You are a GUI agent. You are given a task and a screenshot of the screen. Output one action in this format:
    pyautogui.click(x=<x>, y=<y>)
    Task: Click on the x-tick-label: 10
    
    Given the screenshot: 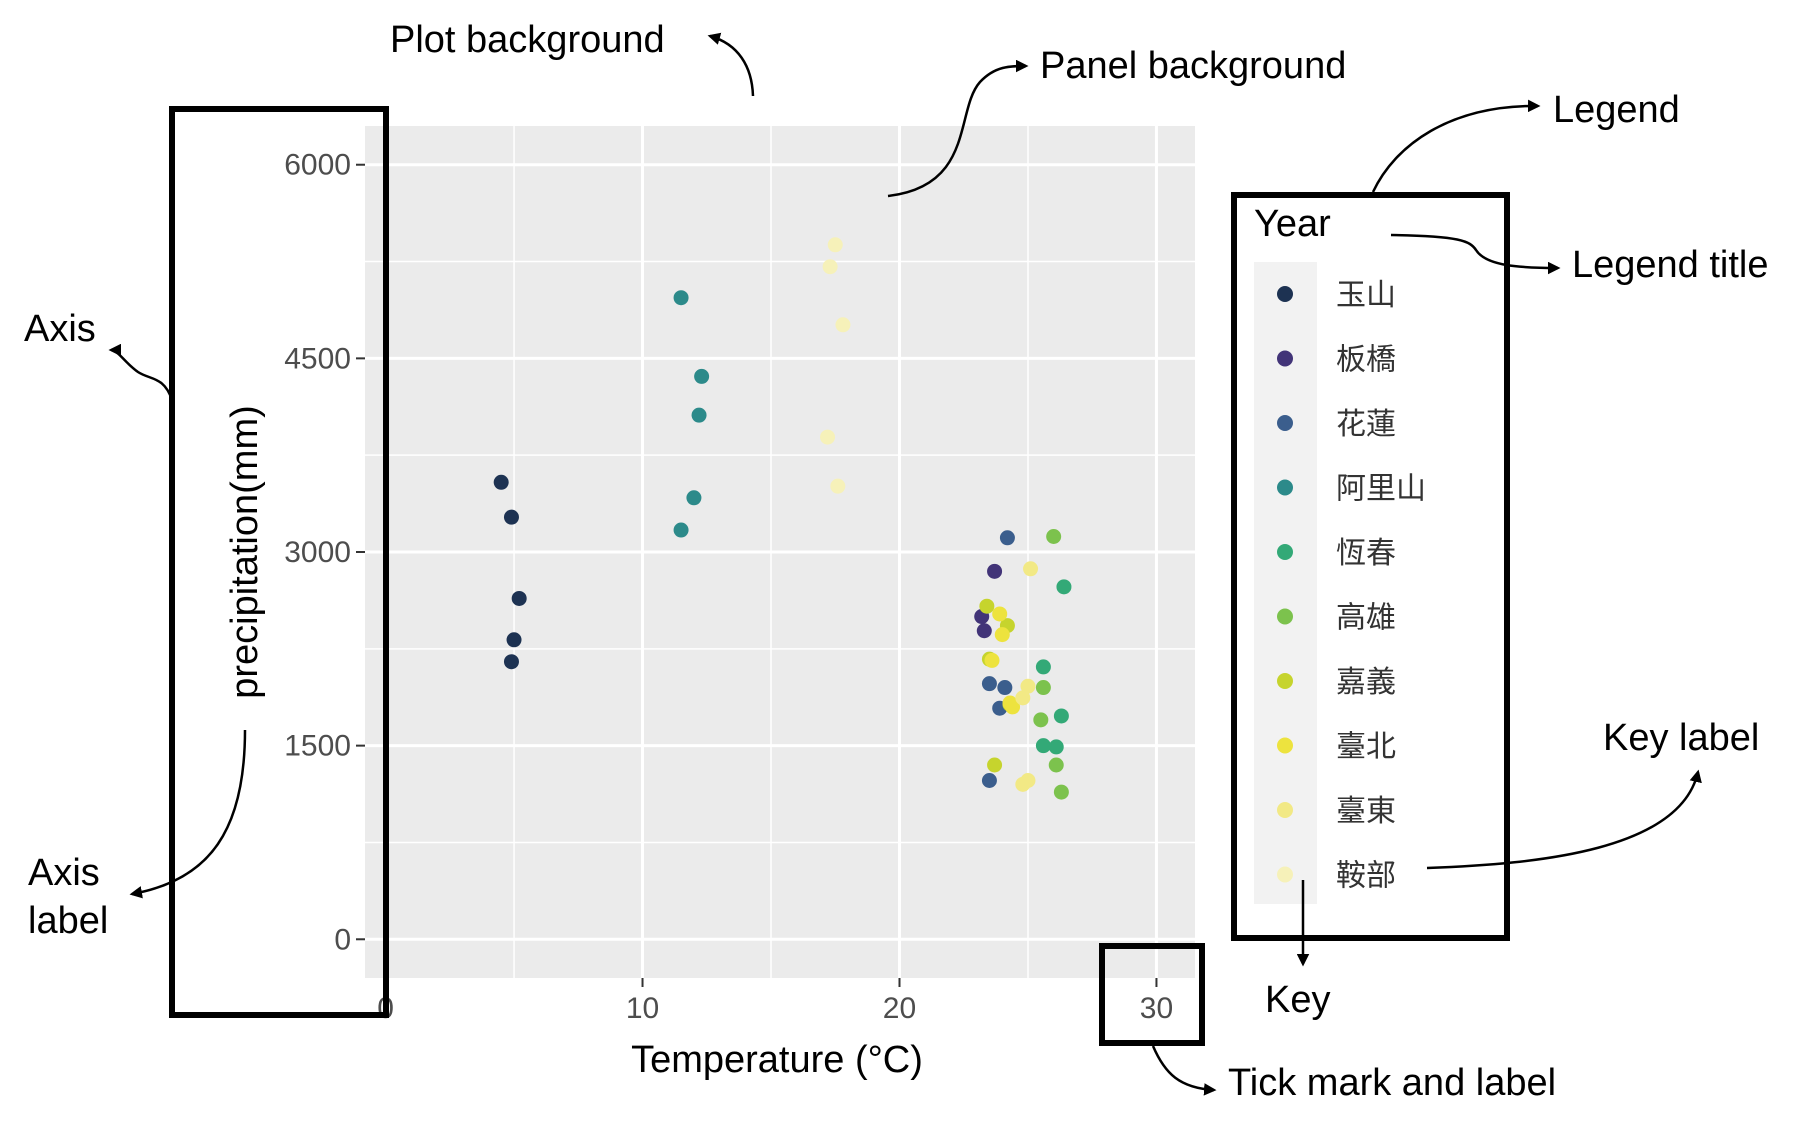 What is the action you would take?
    pyautogui.click(x=642, y=1008)
    